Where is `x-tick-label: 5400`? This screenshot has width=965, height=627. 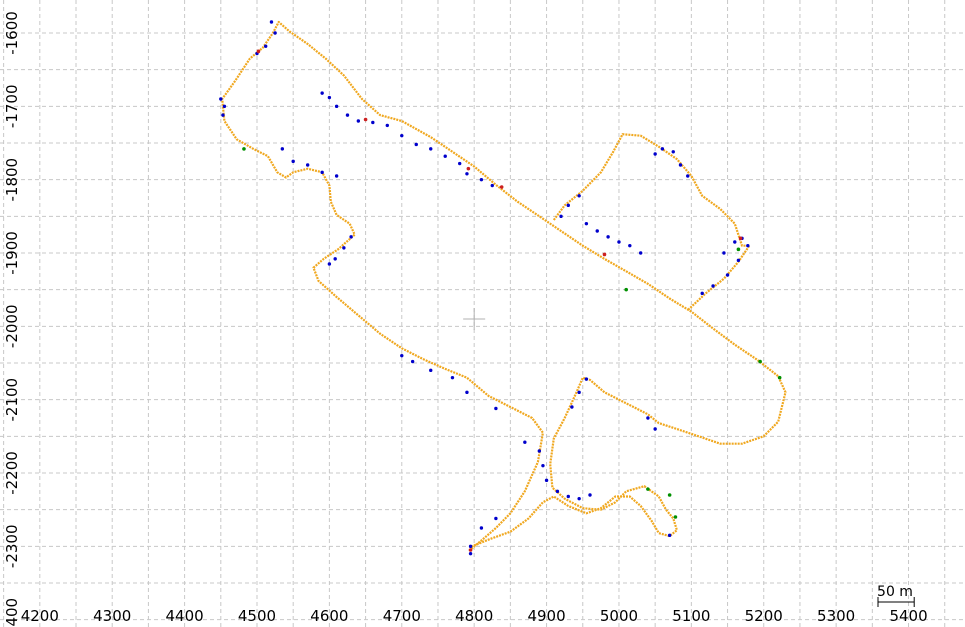 x-tick-label: 5400 is located at coordinates (908, 616).